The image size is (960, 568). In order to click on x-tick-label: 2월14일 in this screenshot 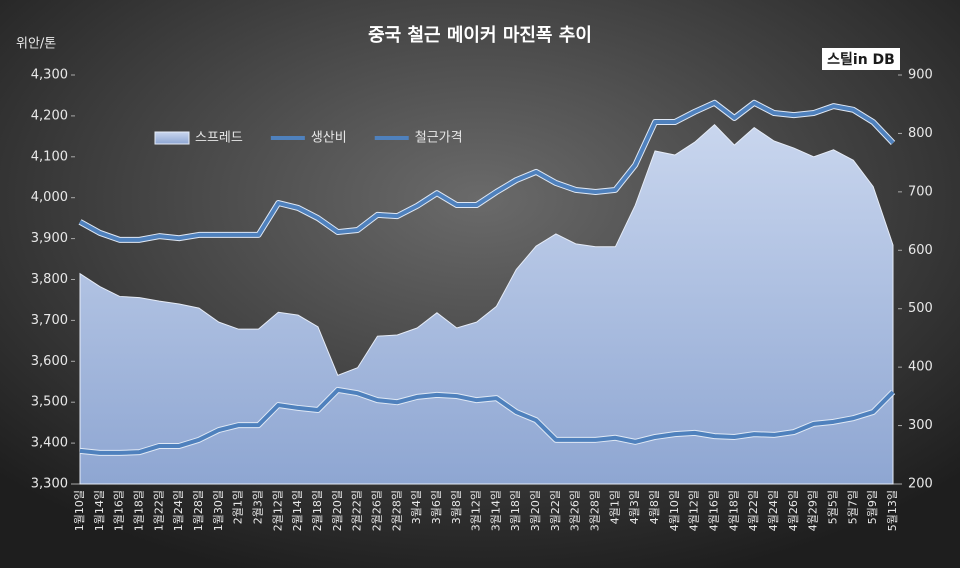, I will do `click(297, 510)`.